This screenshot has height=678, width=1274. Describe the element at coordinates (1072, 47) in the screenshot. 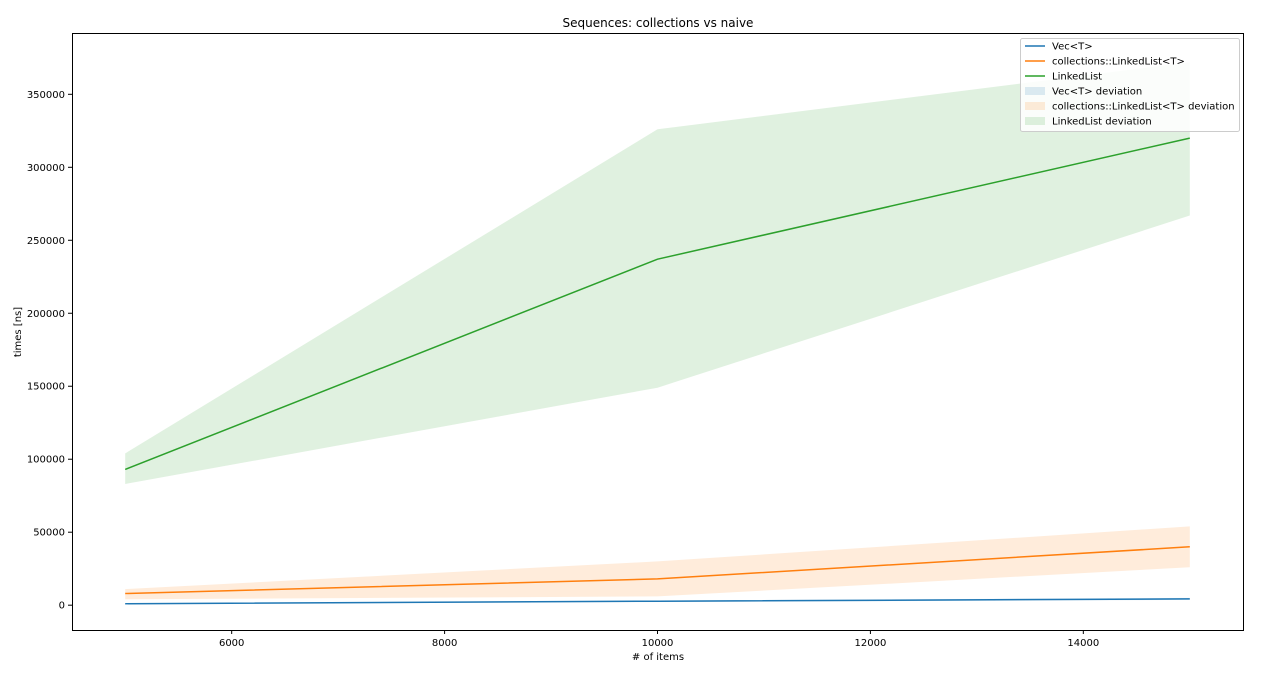

I see `legend-label-series-0: Vec<T>` at that location.